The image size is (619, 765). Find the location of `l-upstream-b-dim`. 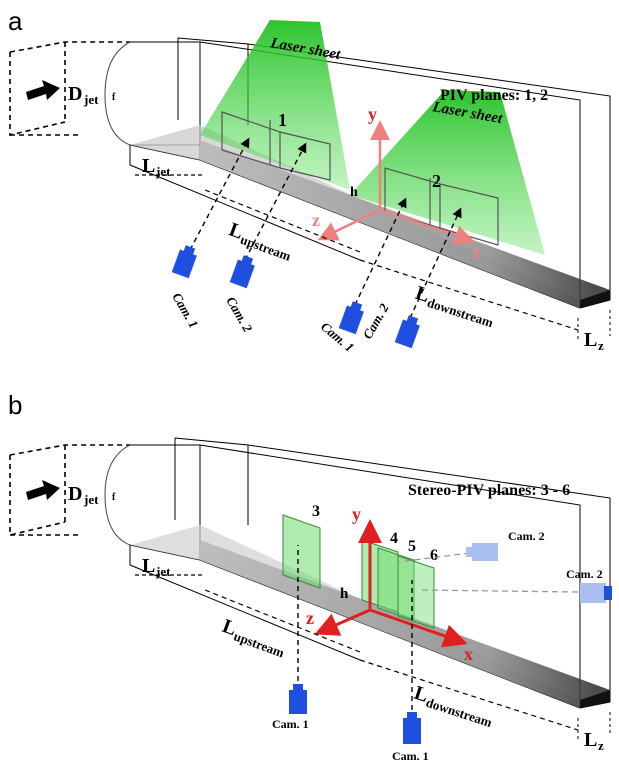

l-upstream-b-dim is located at coordinates (282, 621).